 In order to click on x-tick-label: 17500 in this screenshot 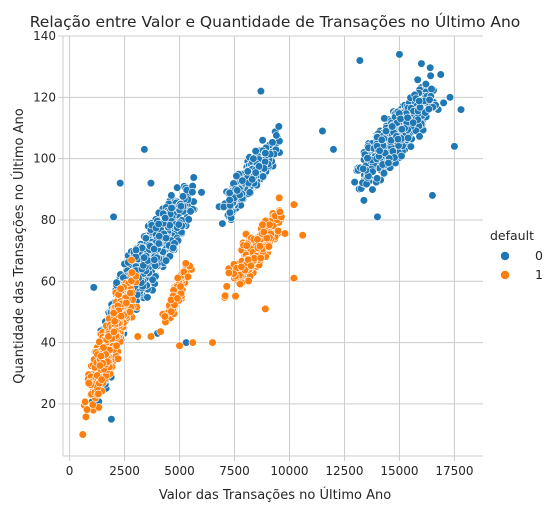, I will do `click(454, 471)`.